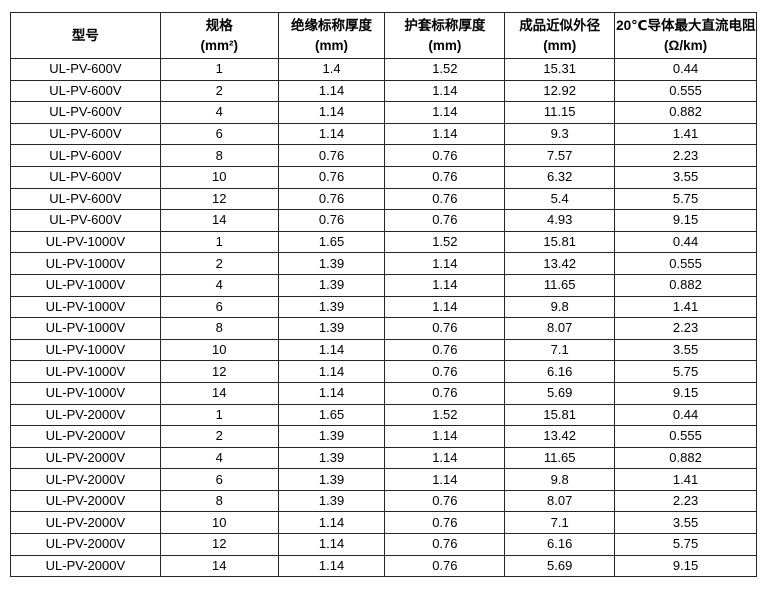 Image resolution: width=767 pixels, height=592 pixels. Describe the element at coordinates (219, 35) in the screenshot. I see `header-spec: 规格 (mm²)` at that location.